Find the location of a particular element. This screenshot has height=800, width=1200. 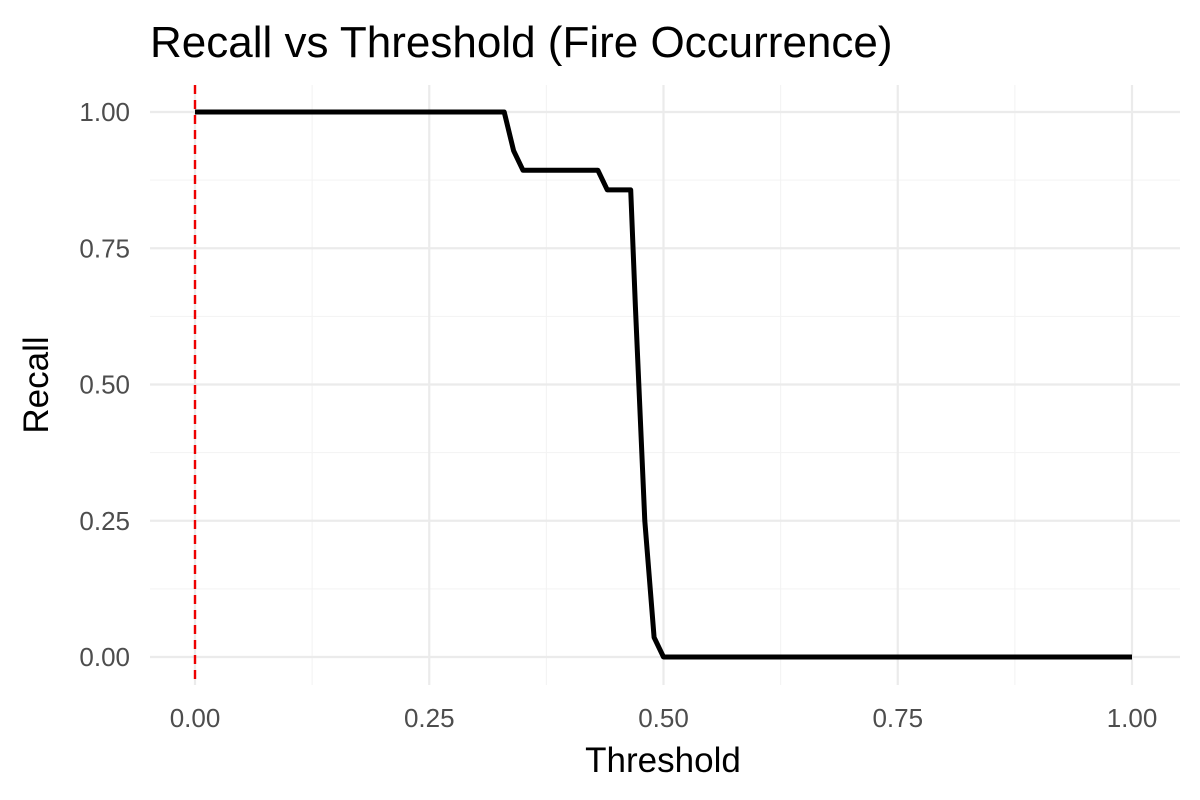

x-tick-label: 0.25 is located at coordinates (429, 718).